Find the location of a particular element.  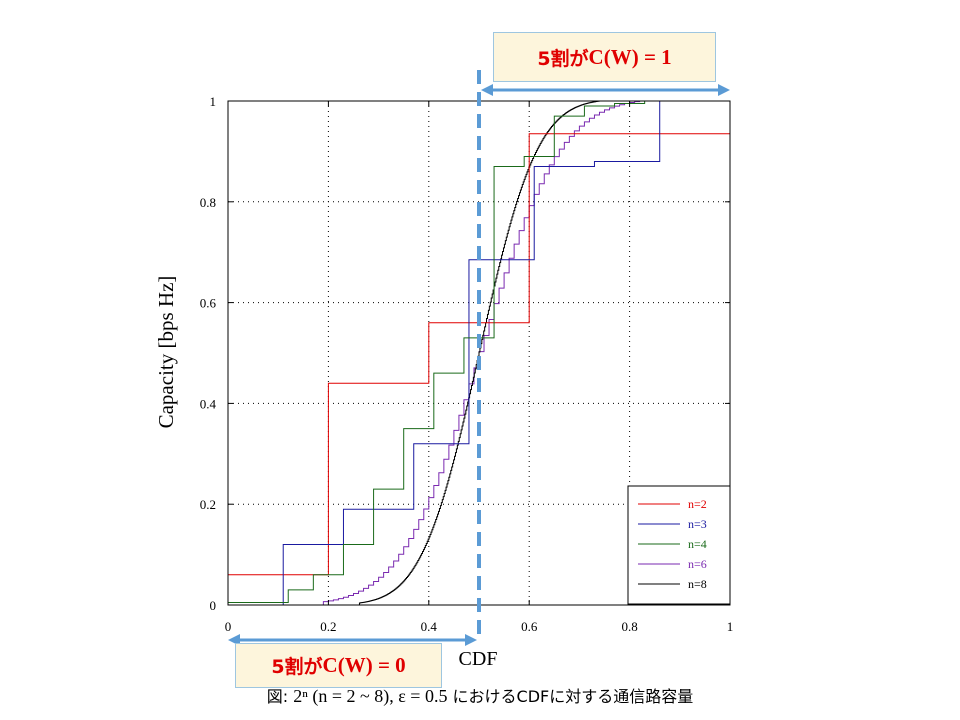

callout-lower-half-capacity-zero: 5割が C(W) = 0 is located at coordinates (338, 665).